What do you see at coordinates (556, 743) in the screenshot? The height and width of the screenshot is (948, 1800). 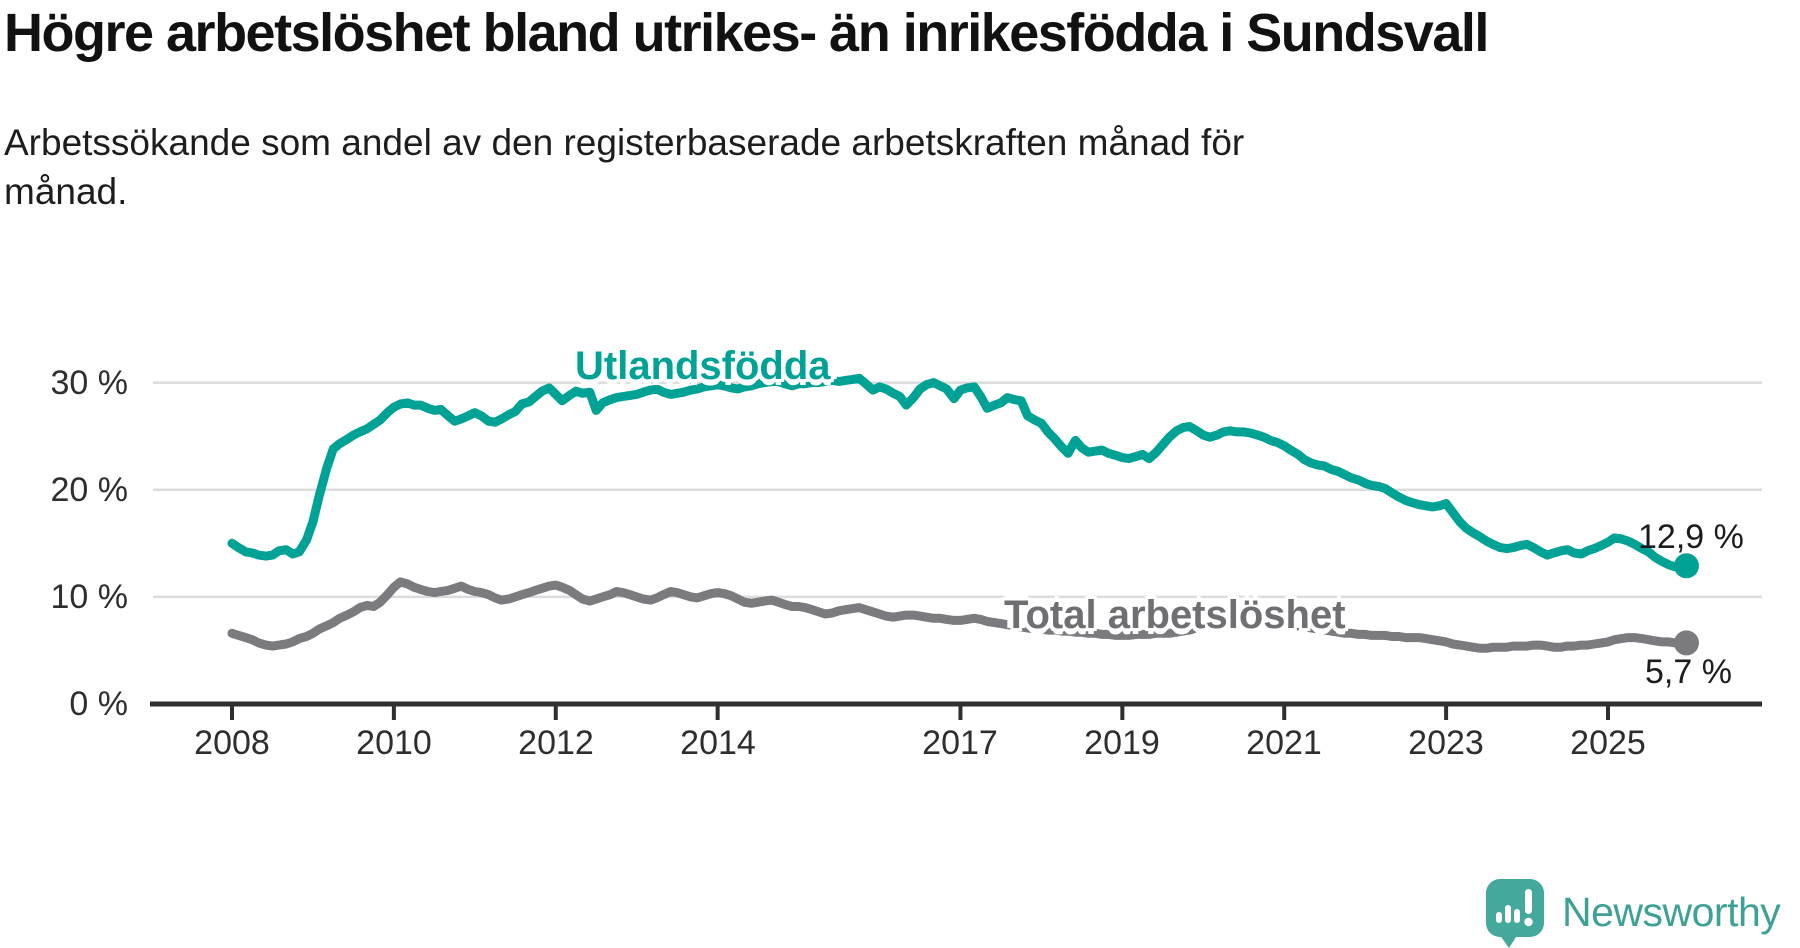 I see `x-tick-label-2012: 2012` at bounding box center [556, 743].